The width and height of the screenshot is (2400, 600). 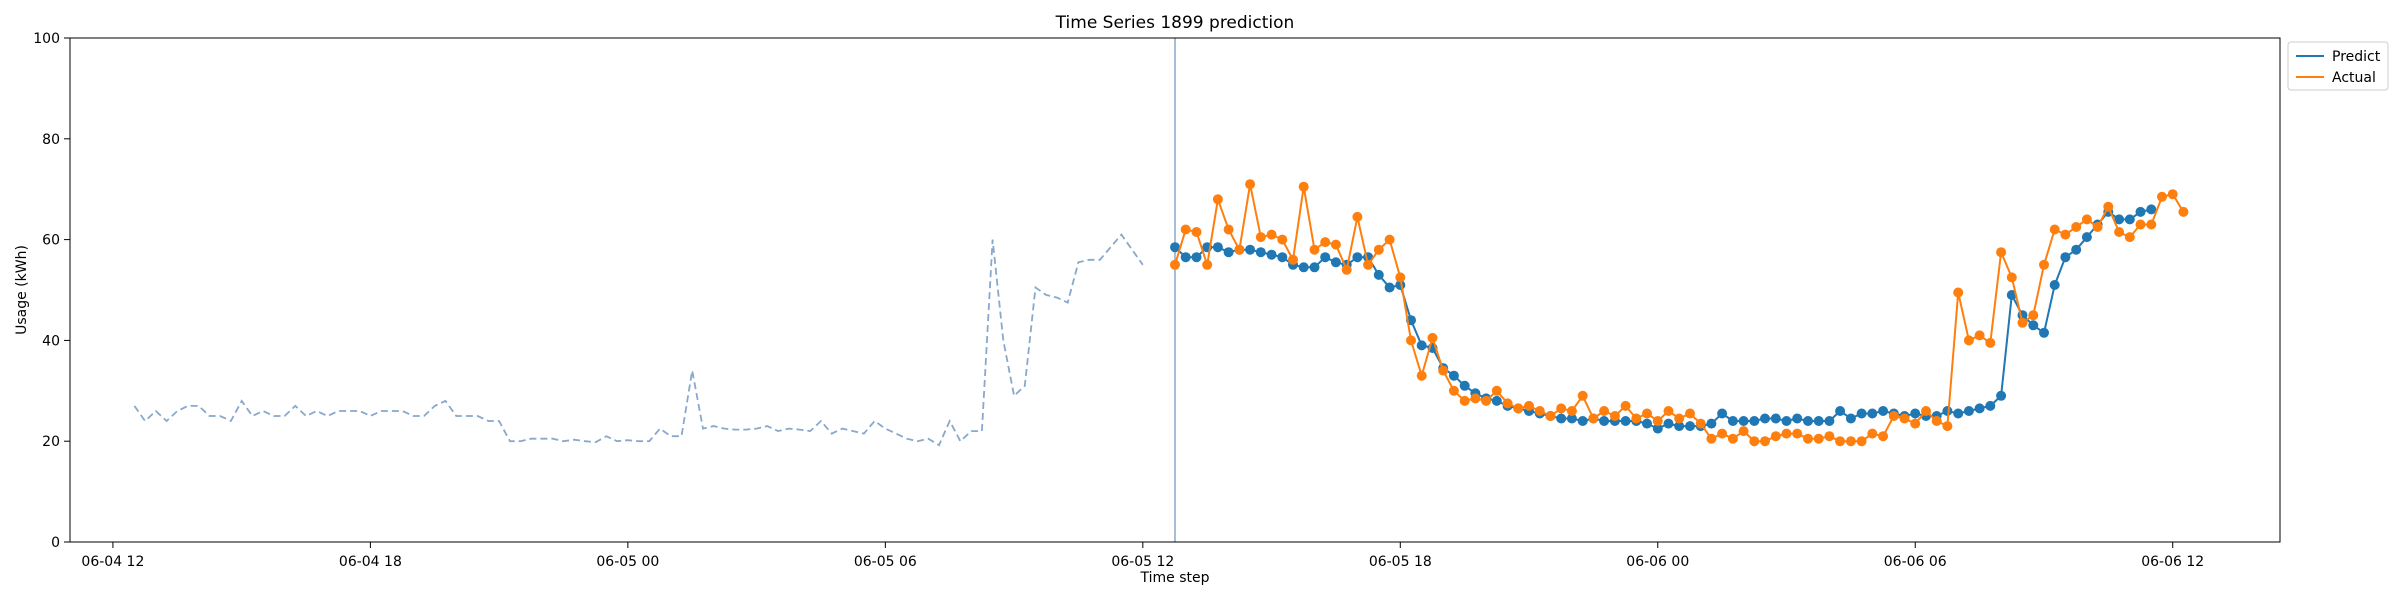 What do you see at coordinates (1175, 578) in the screenshot?
I see `x-axis-label: Time step` at bounding box center [1175, 578].